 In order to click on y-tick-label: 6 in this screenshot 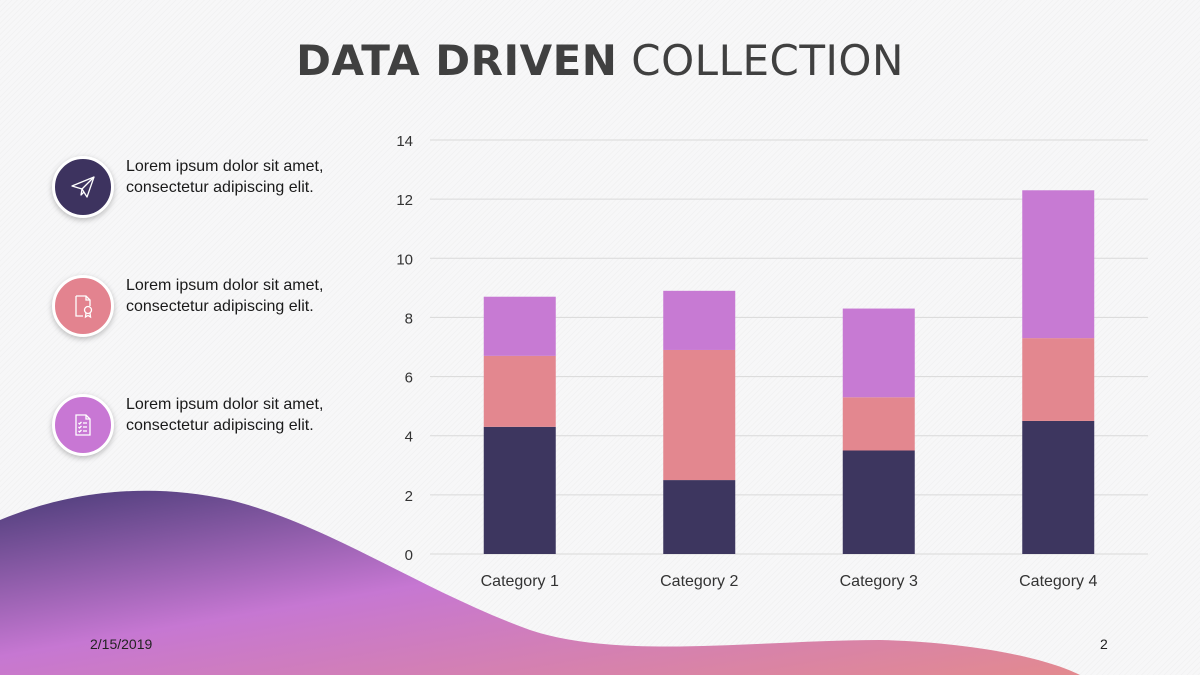, I will do `click(409, 378)`.